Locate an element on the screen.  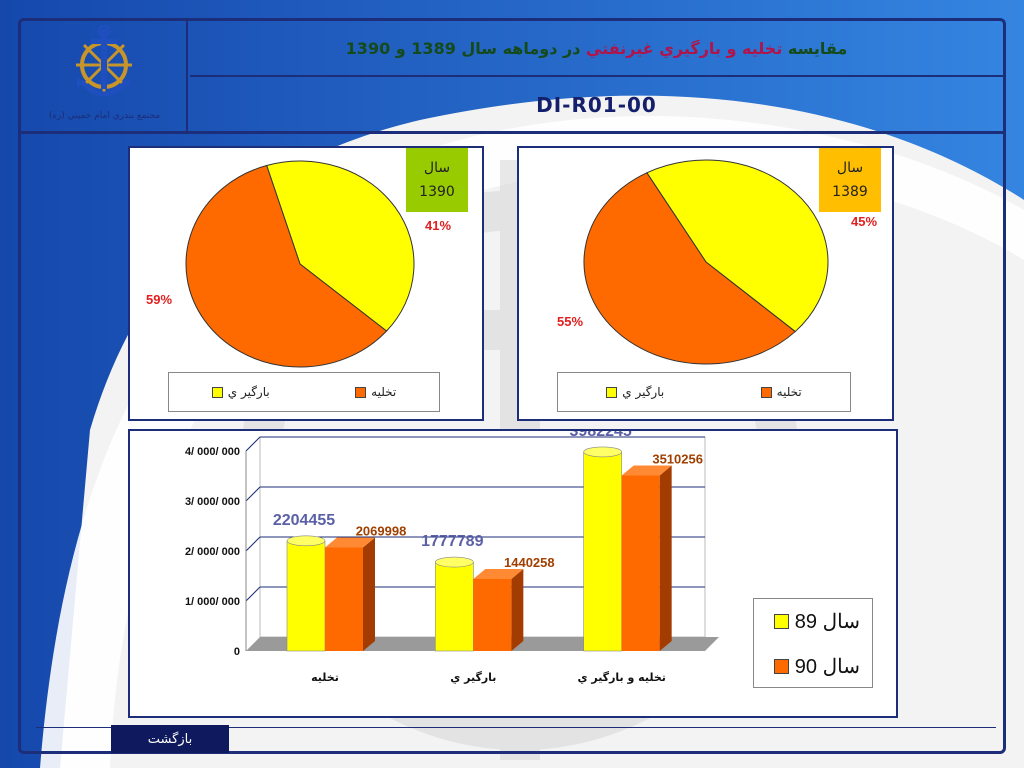
year-badge-value: 1390 is located at coordinates (437, 192).